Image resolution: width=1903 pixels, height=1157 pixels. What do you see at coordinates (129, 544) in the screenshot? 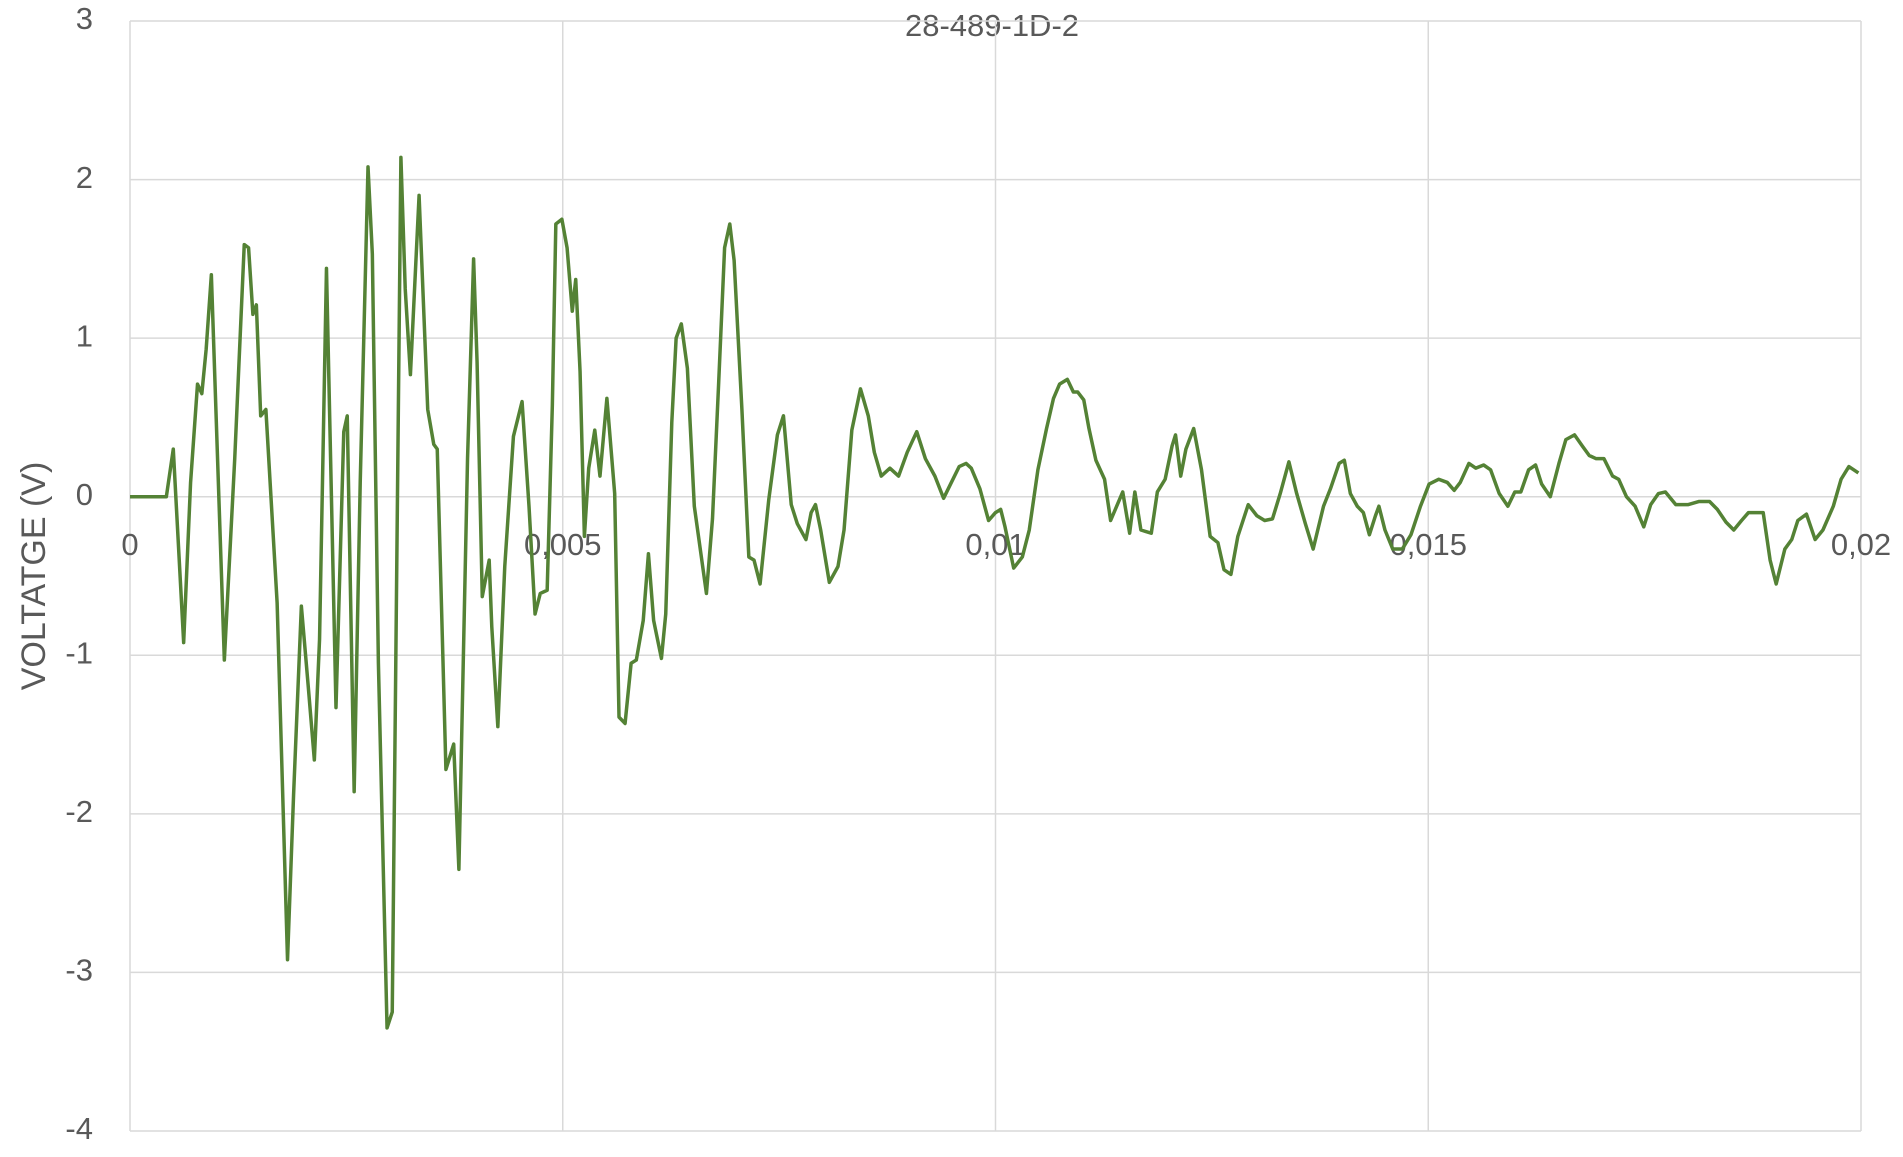
I see `x-tick-label: 0` at bounding box center [129, 544].